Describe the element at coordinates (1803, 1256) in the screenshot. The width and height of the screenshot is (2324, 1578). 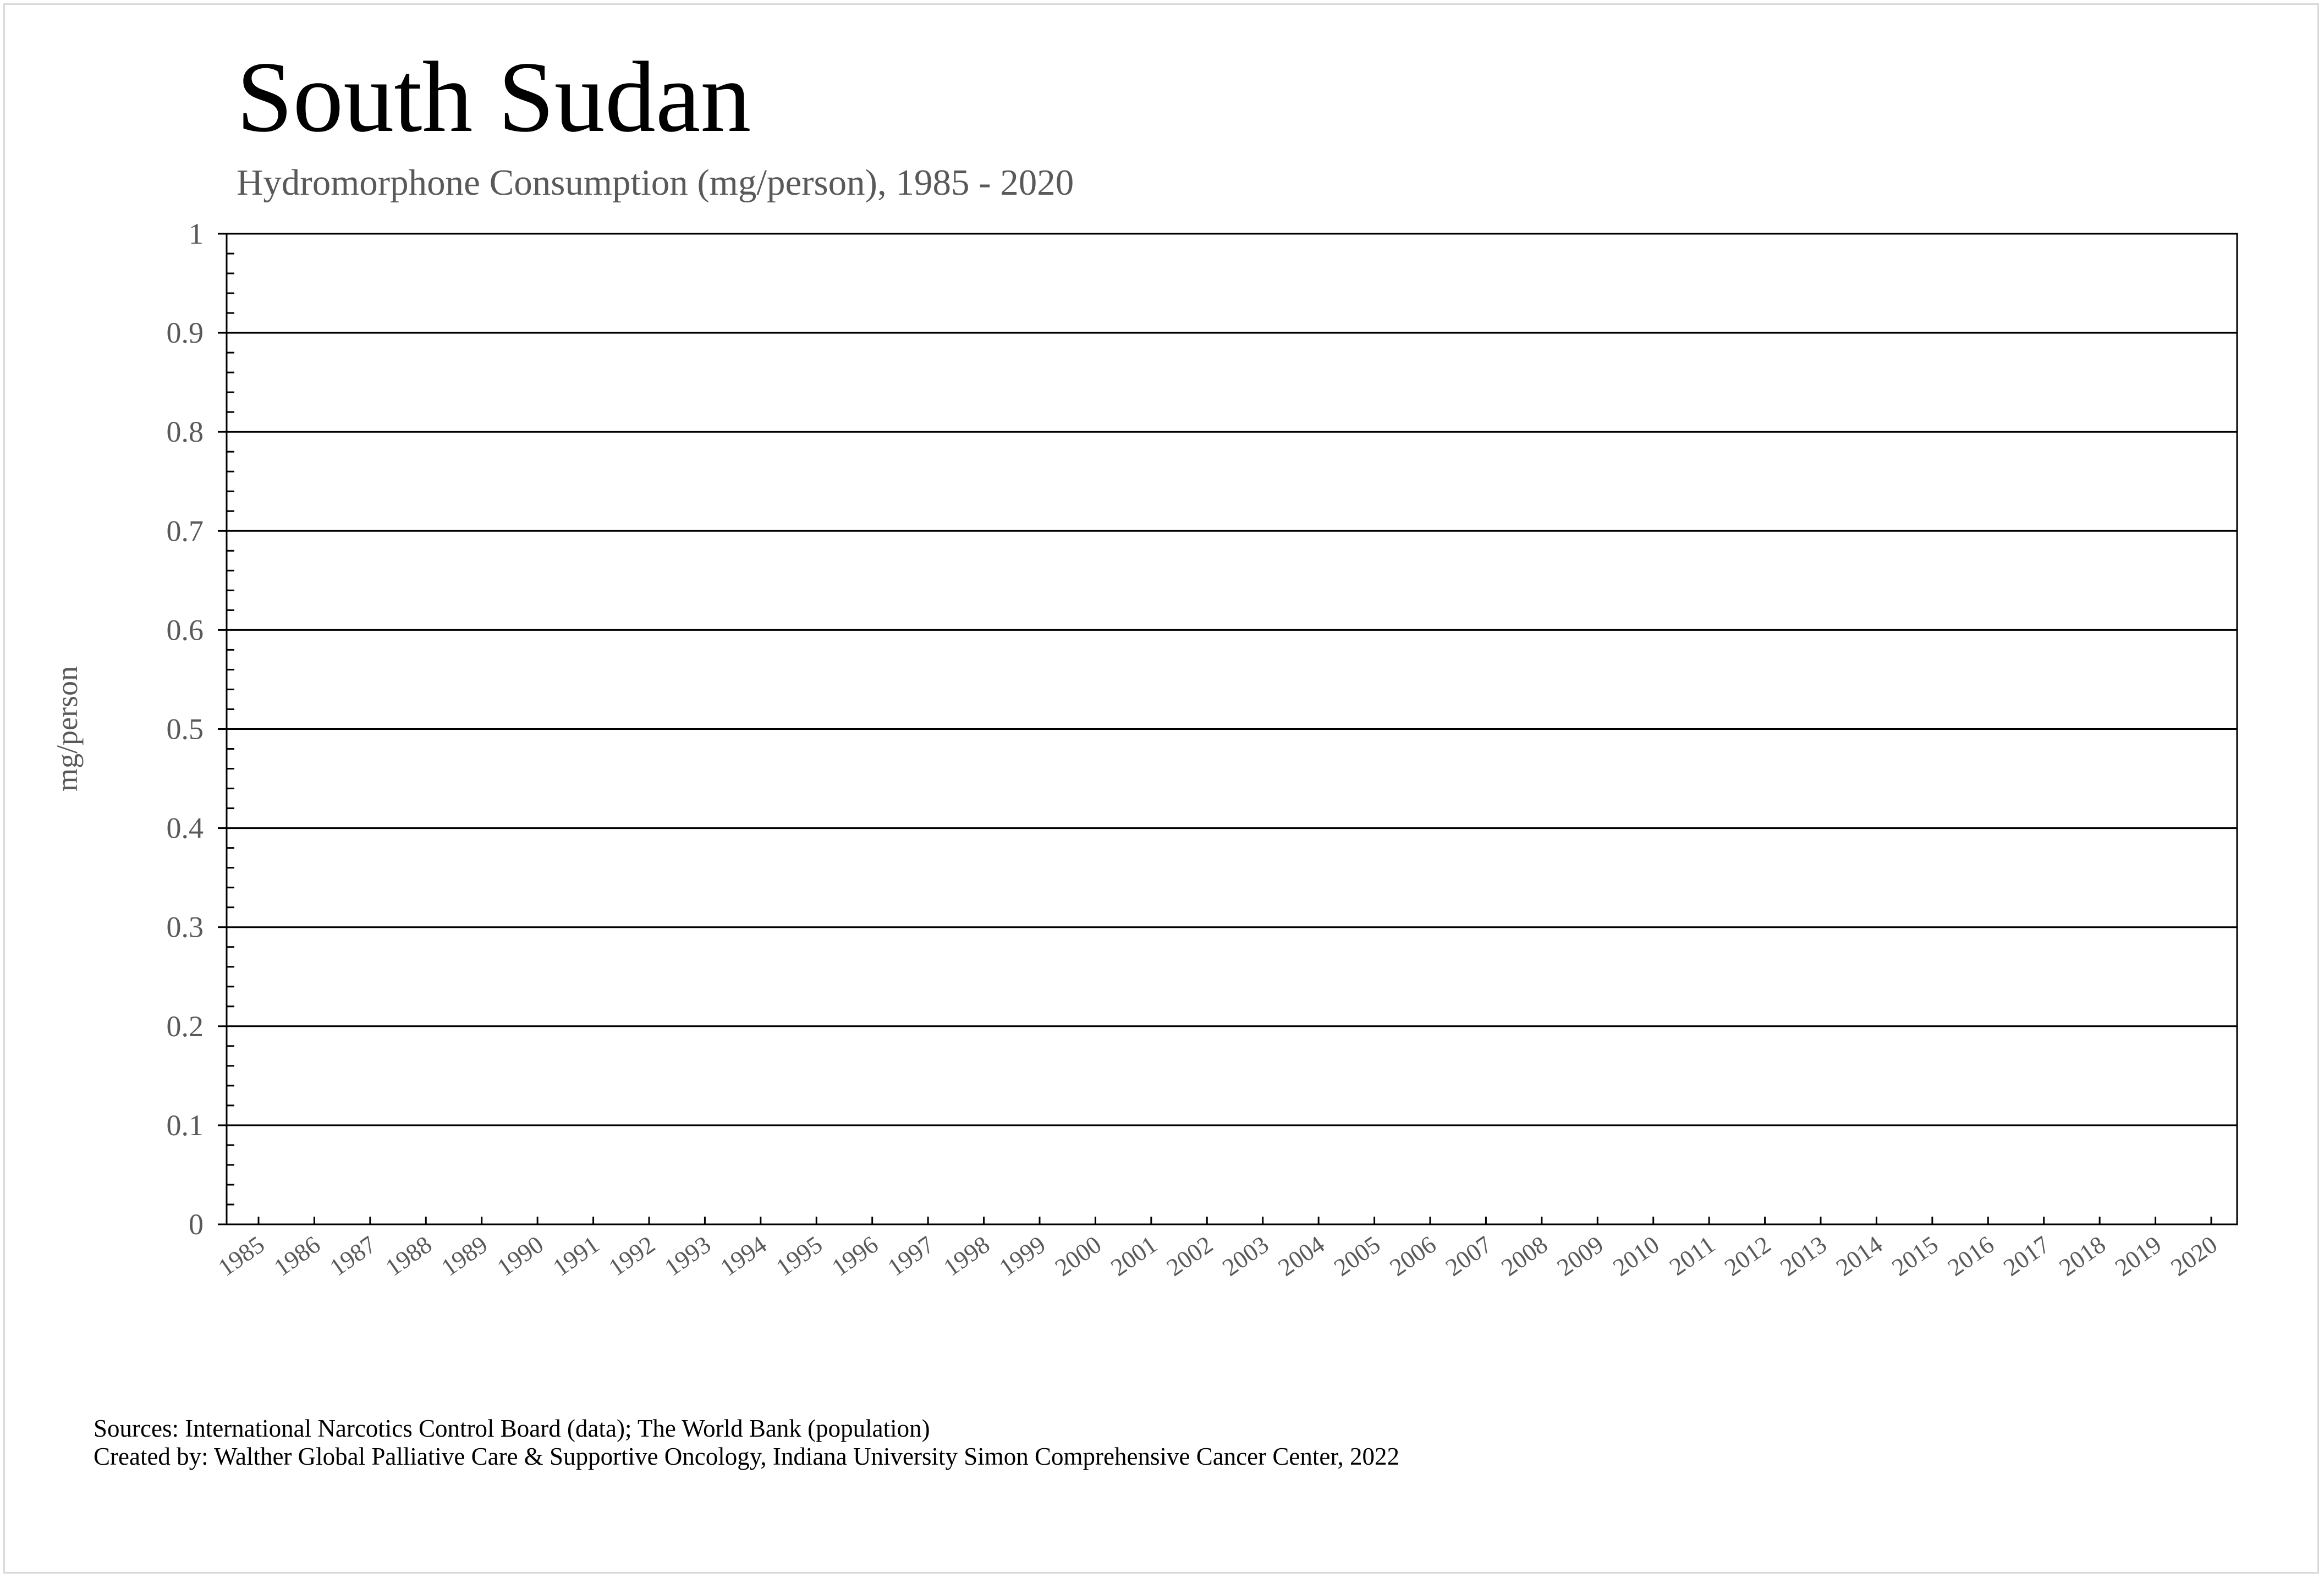
I see `x-tick-label: 2013` at that location.